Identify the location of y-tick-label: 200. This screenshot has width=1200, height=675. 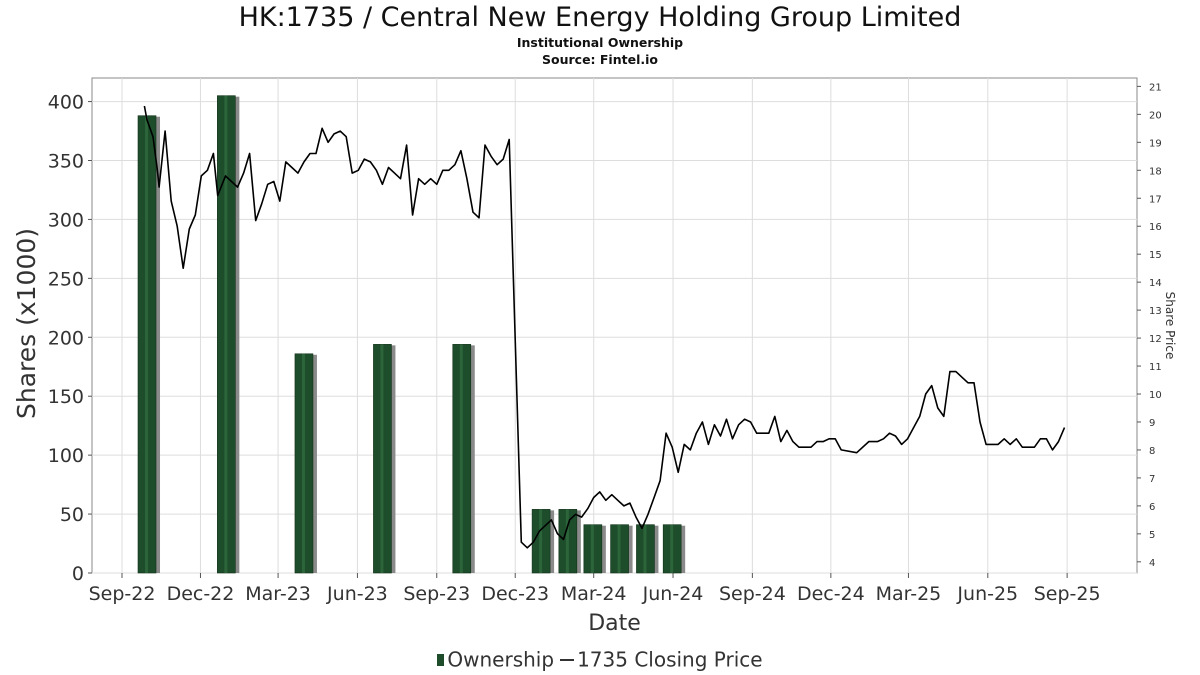
(66, 338).